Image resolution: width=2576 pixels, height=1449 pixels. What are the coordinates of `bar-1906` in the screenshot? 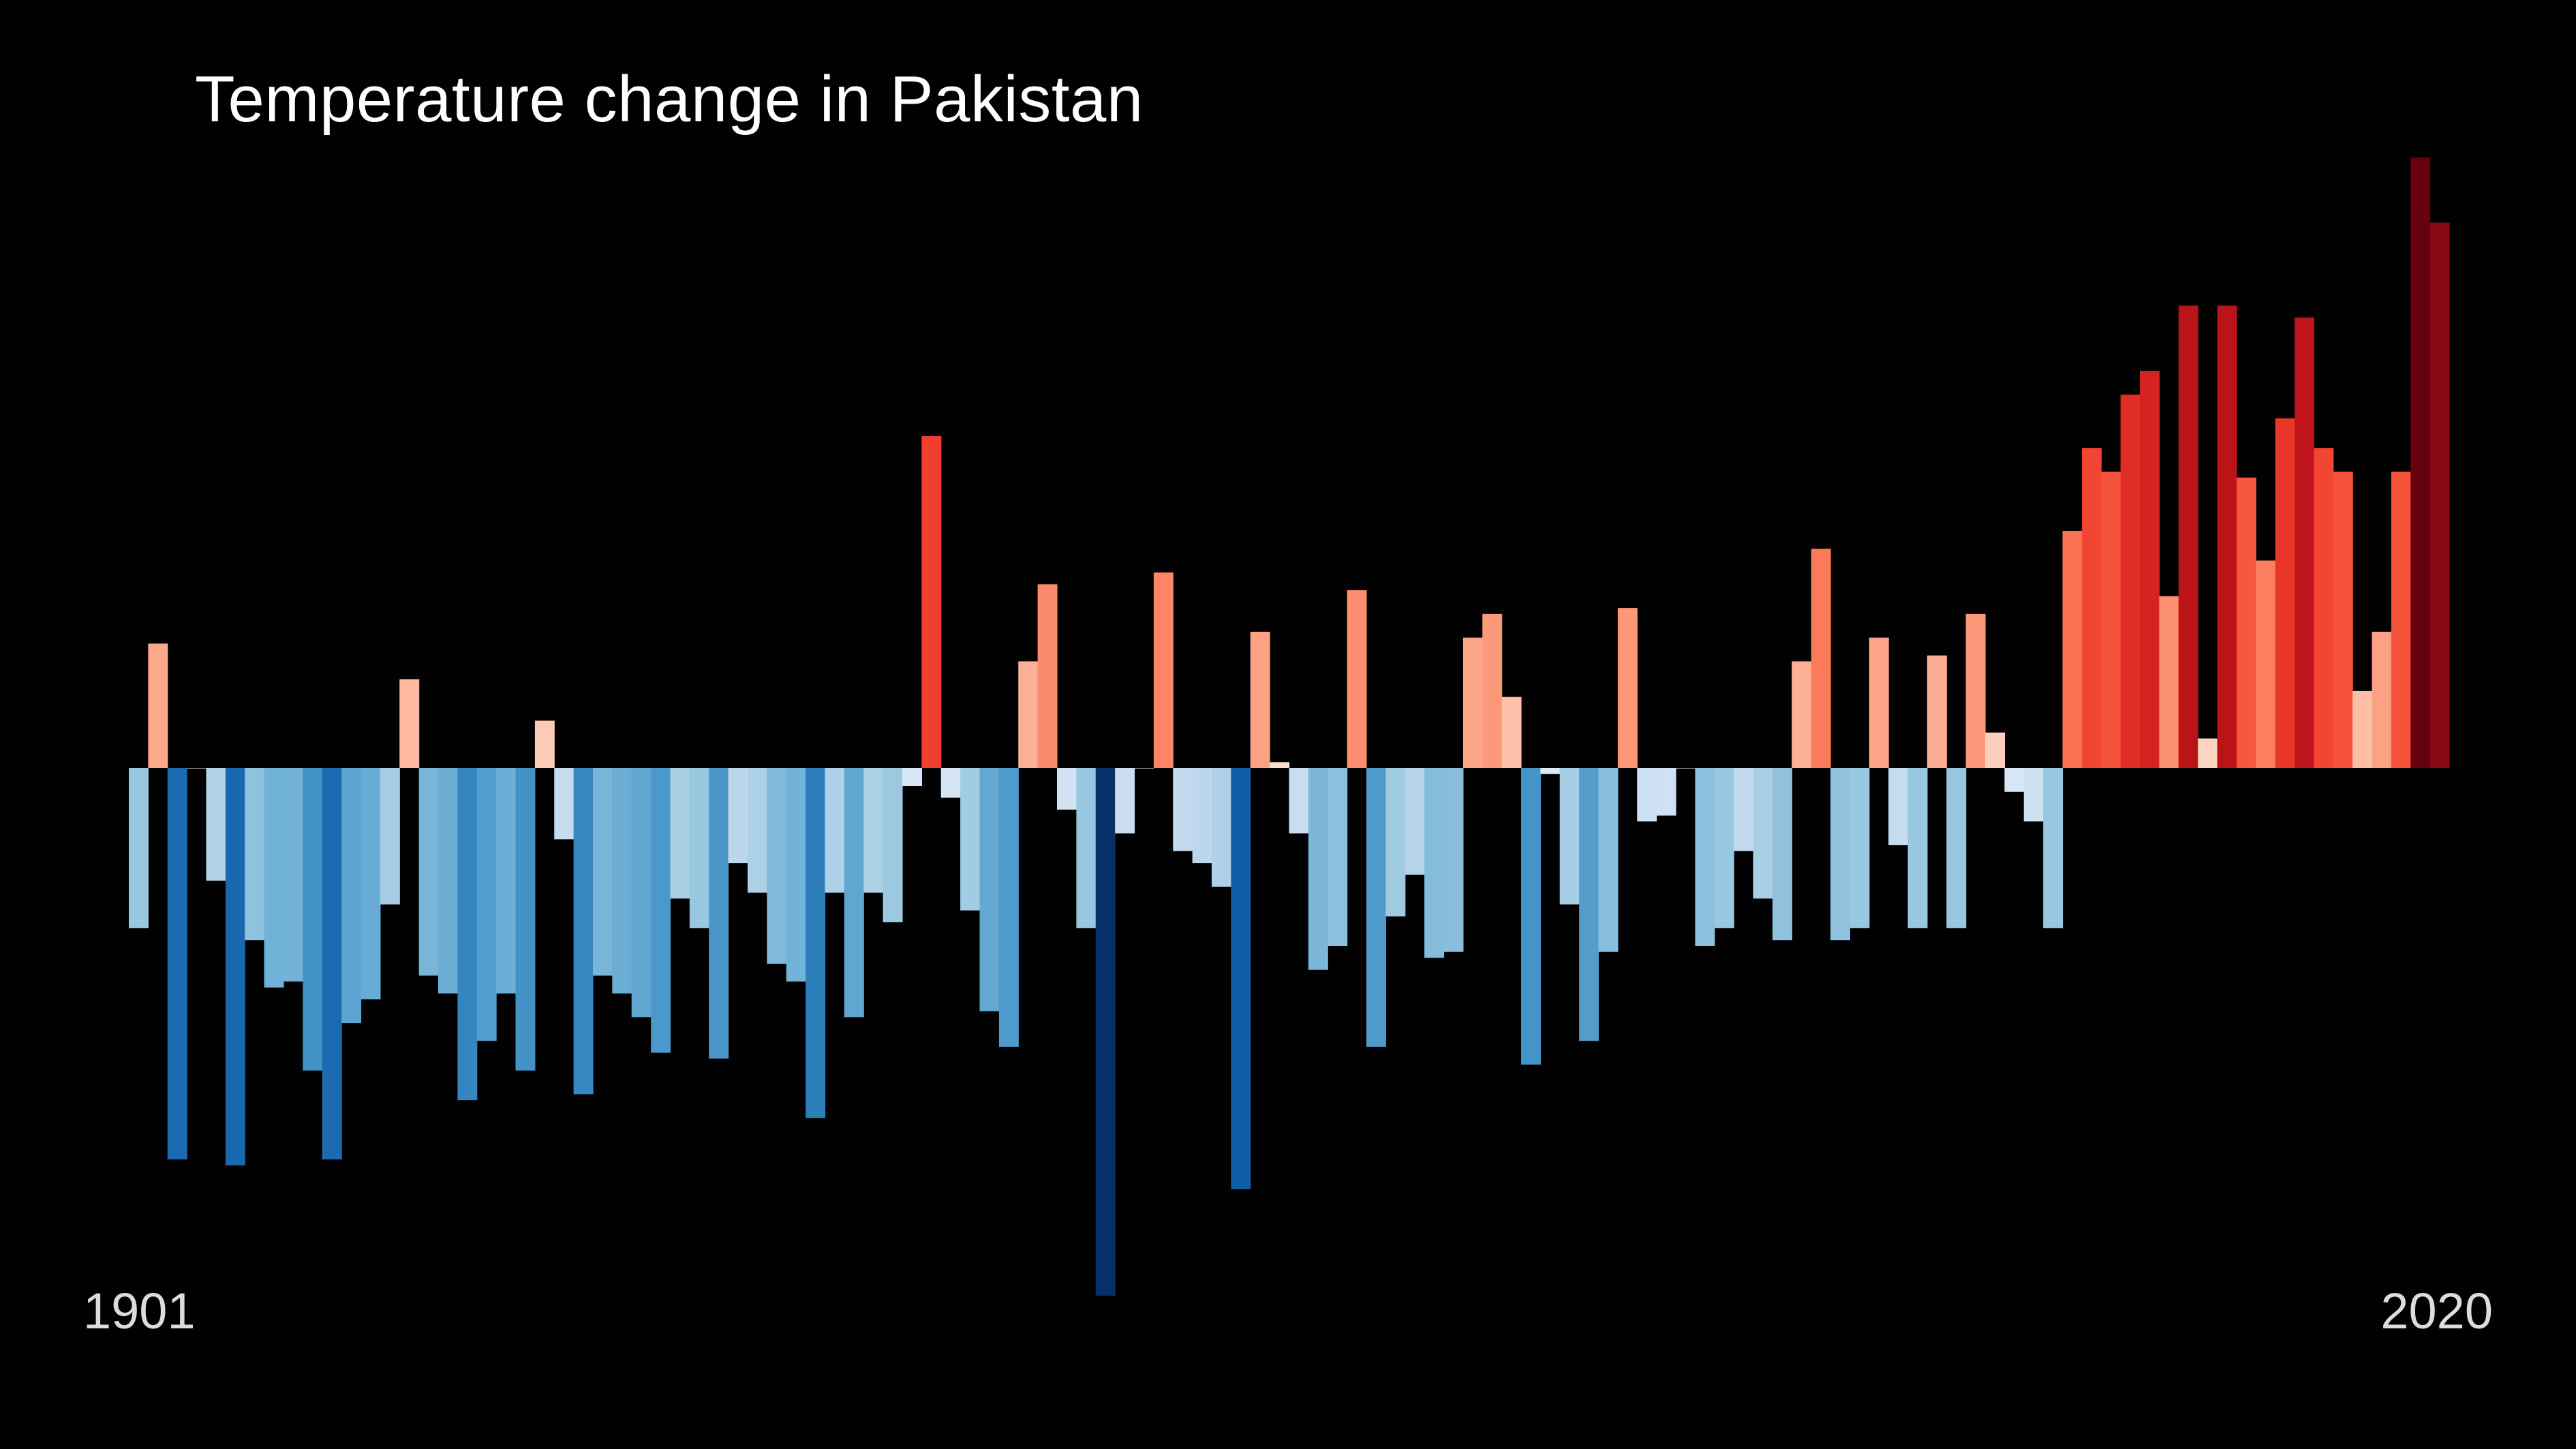 It's located at (235, 967).